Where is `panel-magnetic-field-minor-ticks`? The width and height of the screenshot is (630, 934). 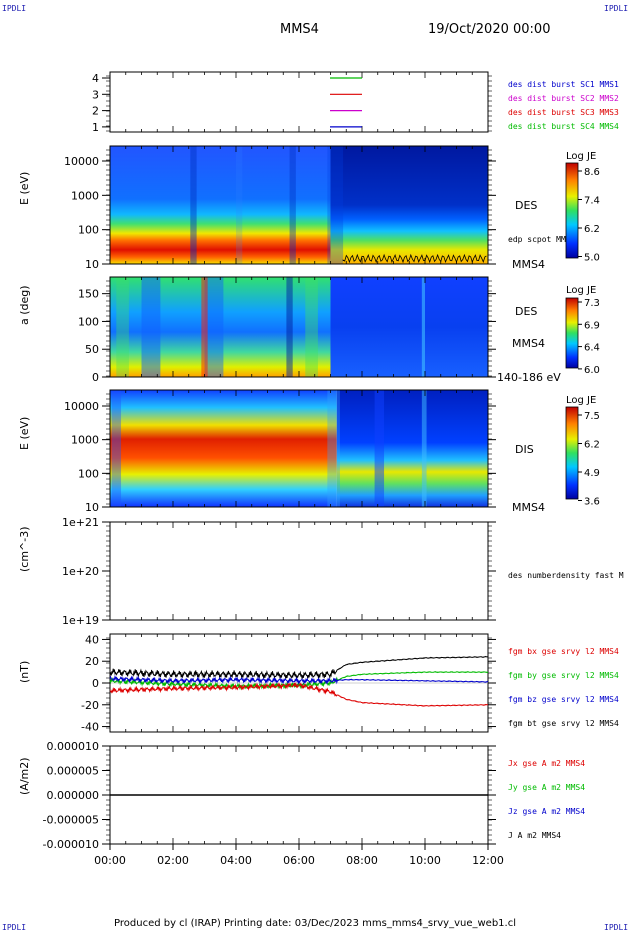
panel-magnetic-field-minor-ticks is located at coordinates (299, 683).